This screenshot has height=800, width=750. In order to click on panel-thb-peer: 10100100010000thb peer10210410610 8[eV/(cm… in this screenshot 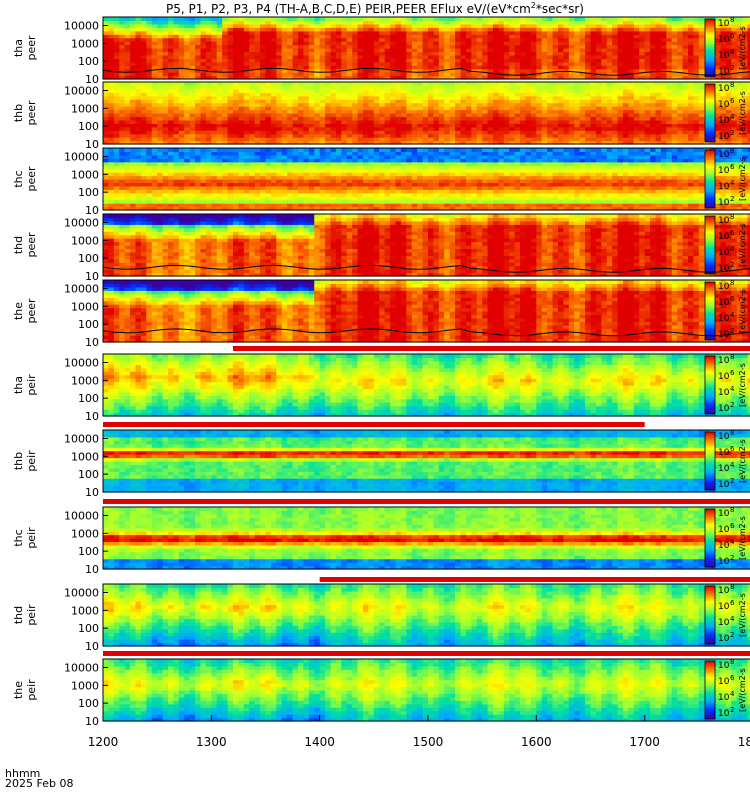, I will do `click(381, 116)`.